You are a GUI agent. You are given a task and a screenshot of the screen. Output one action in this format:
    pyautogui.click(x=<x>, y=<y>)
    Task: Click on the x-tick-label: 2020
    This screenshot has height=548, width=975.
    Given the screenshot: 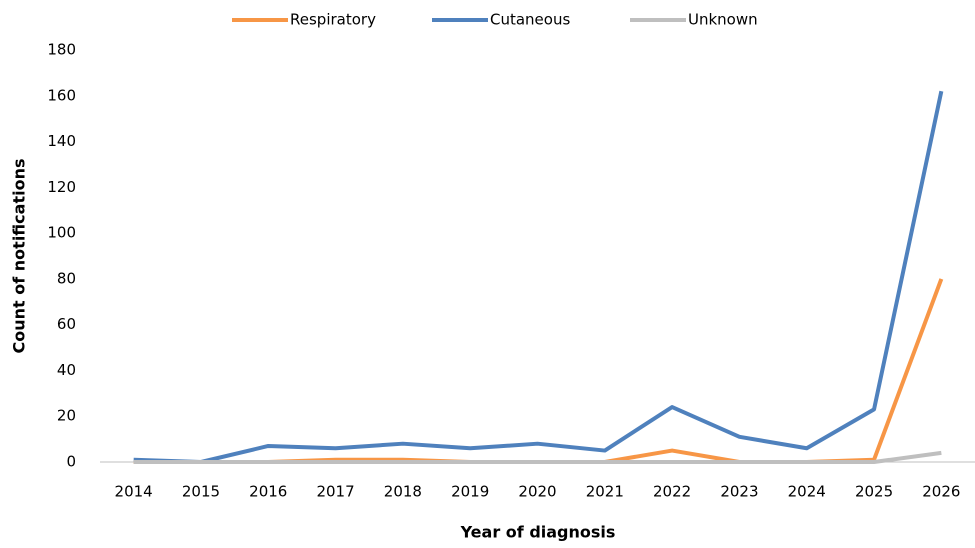 What is the action you would take?
    pyautogui.click(x=537, y=492)
    